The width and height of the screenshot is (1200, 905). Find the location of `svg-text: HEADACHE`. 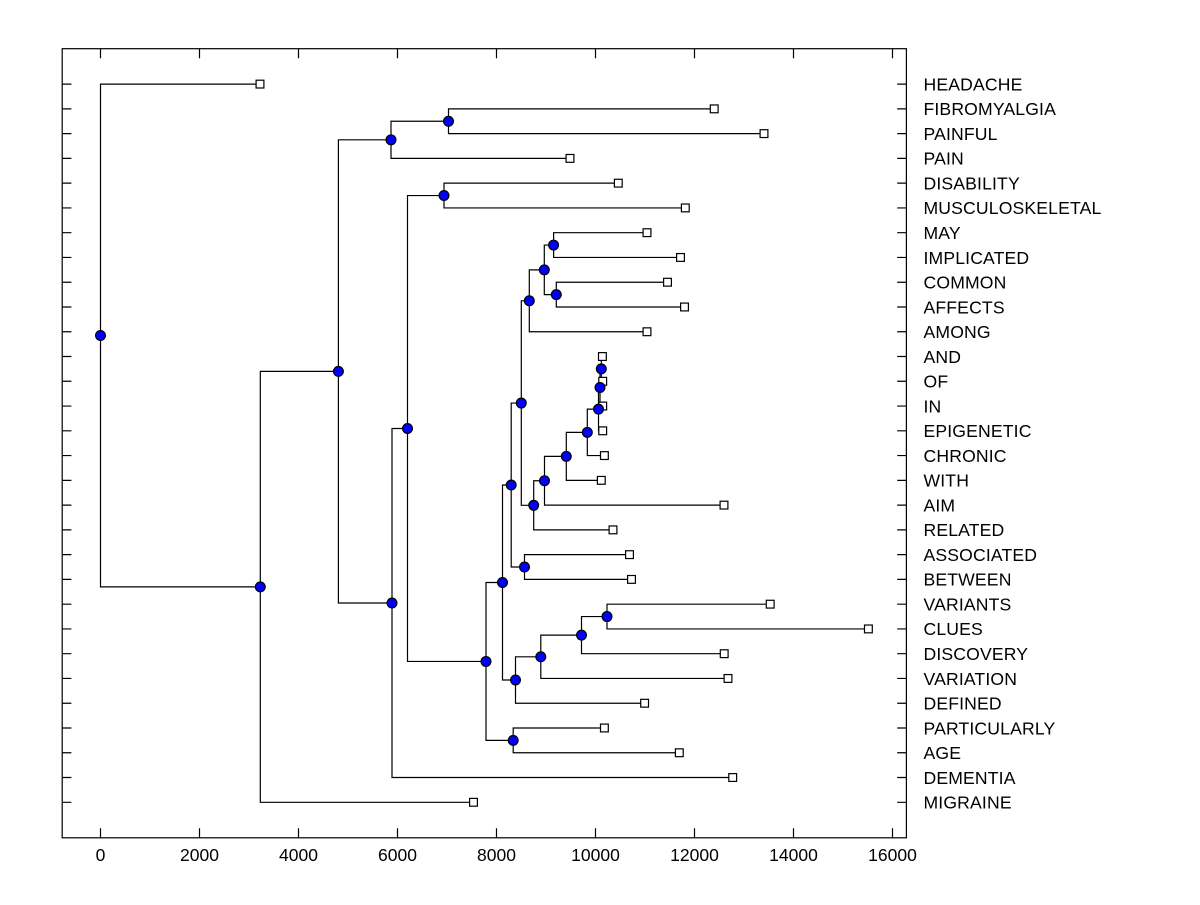

svg-text: HEADACHE is located at coordinates (973, 84).